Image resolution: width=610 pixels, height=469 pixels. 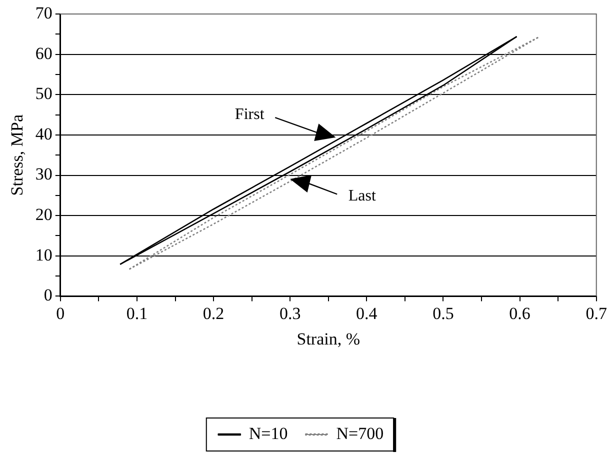 What do you see at coordinates (443, 313) in the screenshot?
I see `x-tick-label: 0.5` at bounding box center [443, 313].